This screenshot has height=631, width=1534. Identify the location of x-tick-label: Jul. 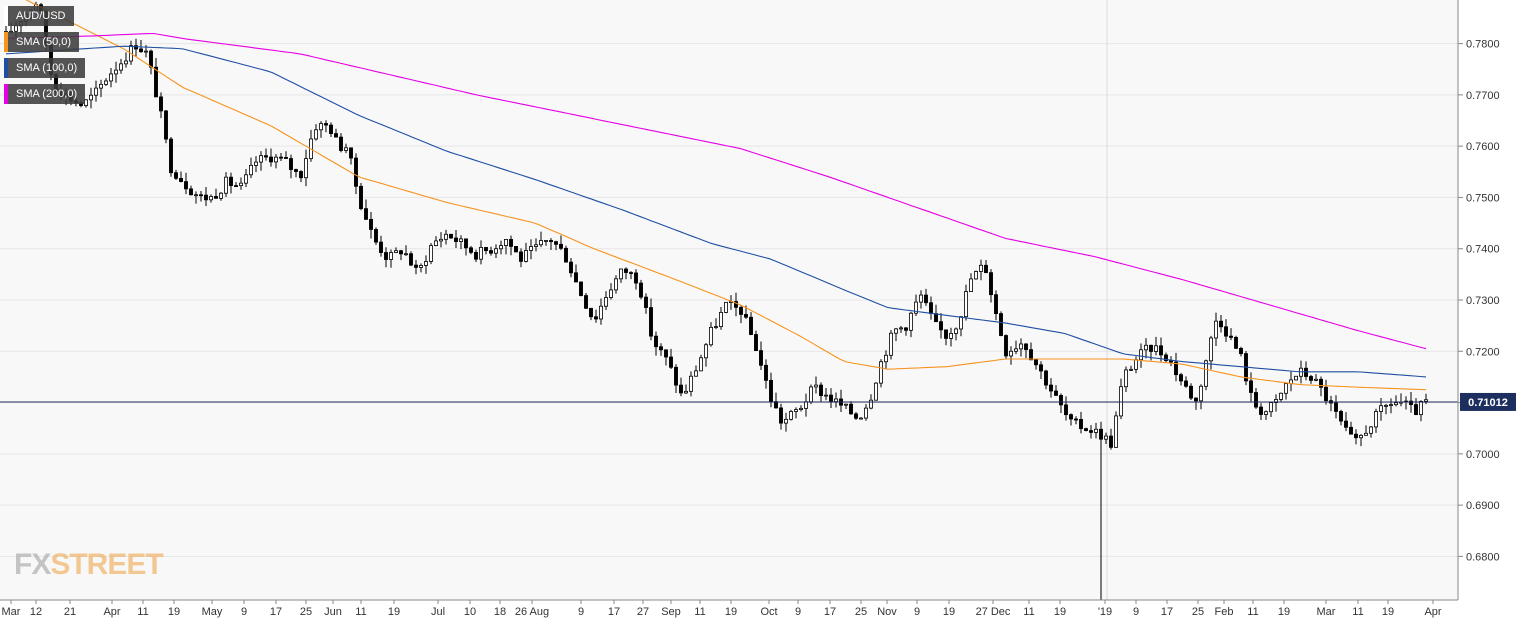
(438, 612).